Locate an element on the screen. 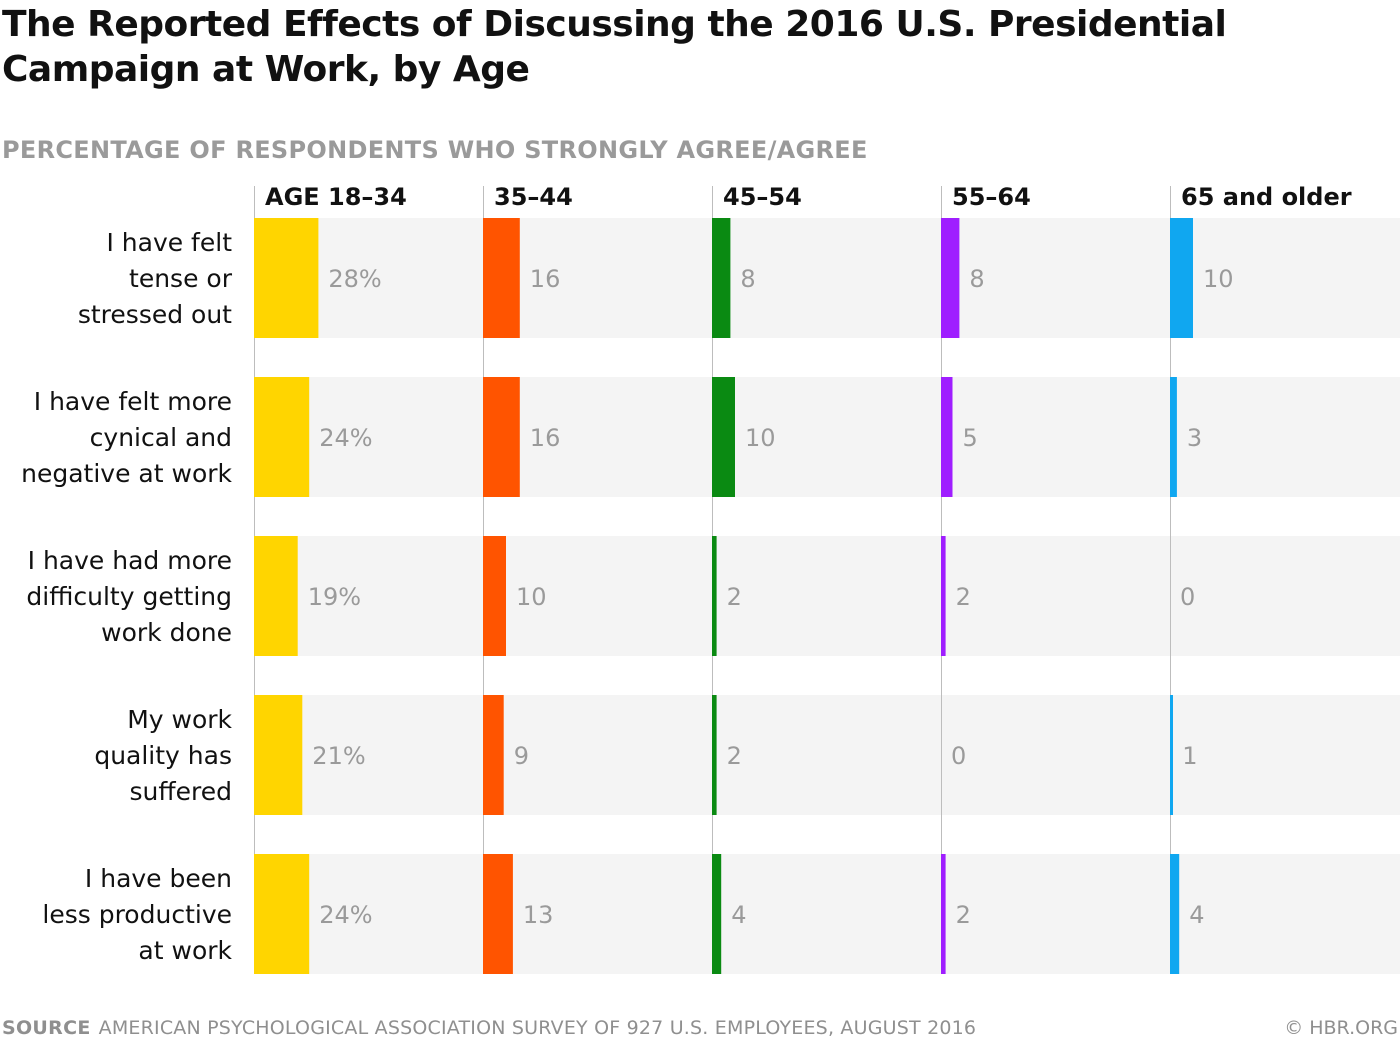 Image resolution: width=1400 pixels, height=1043 pixels. row-label-line: I have had more is located at coordinates (130, 560).